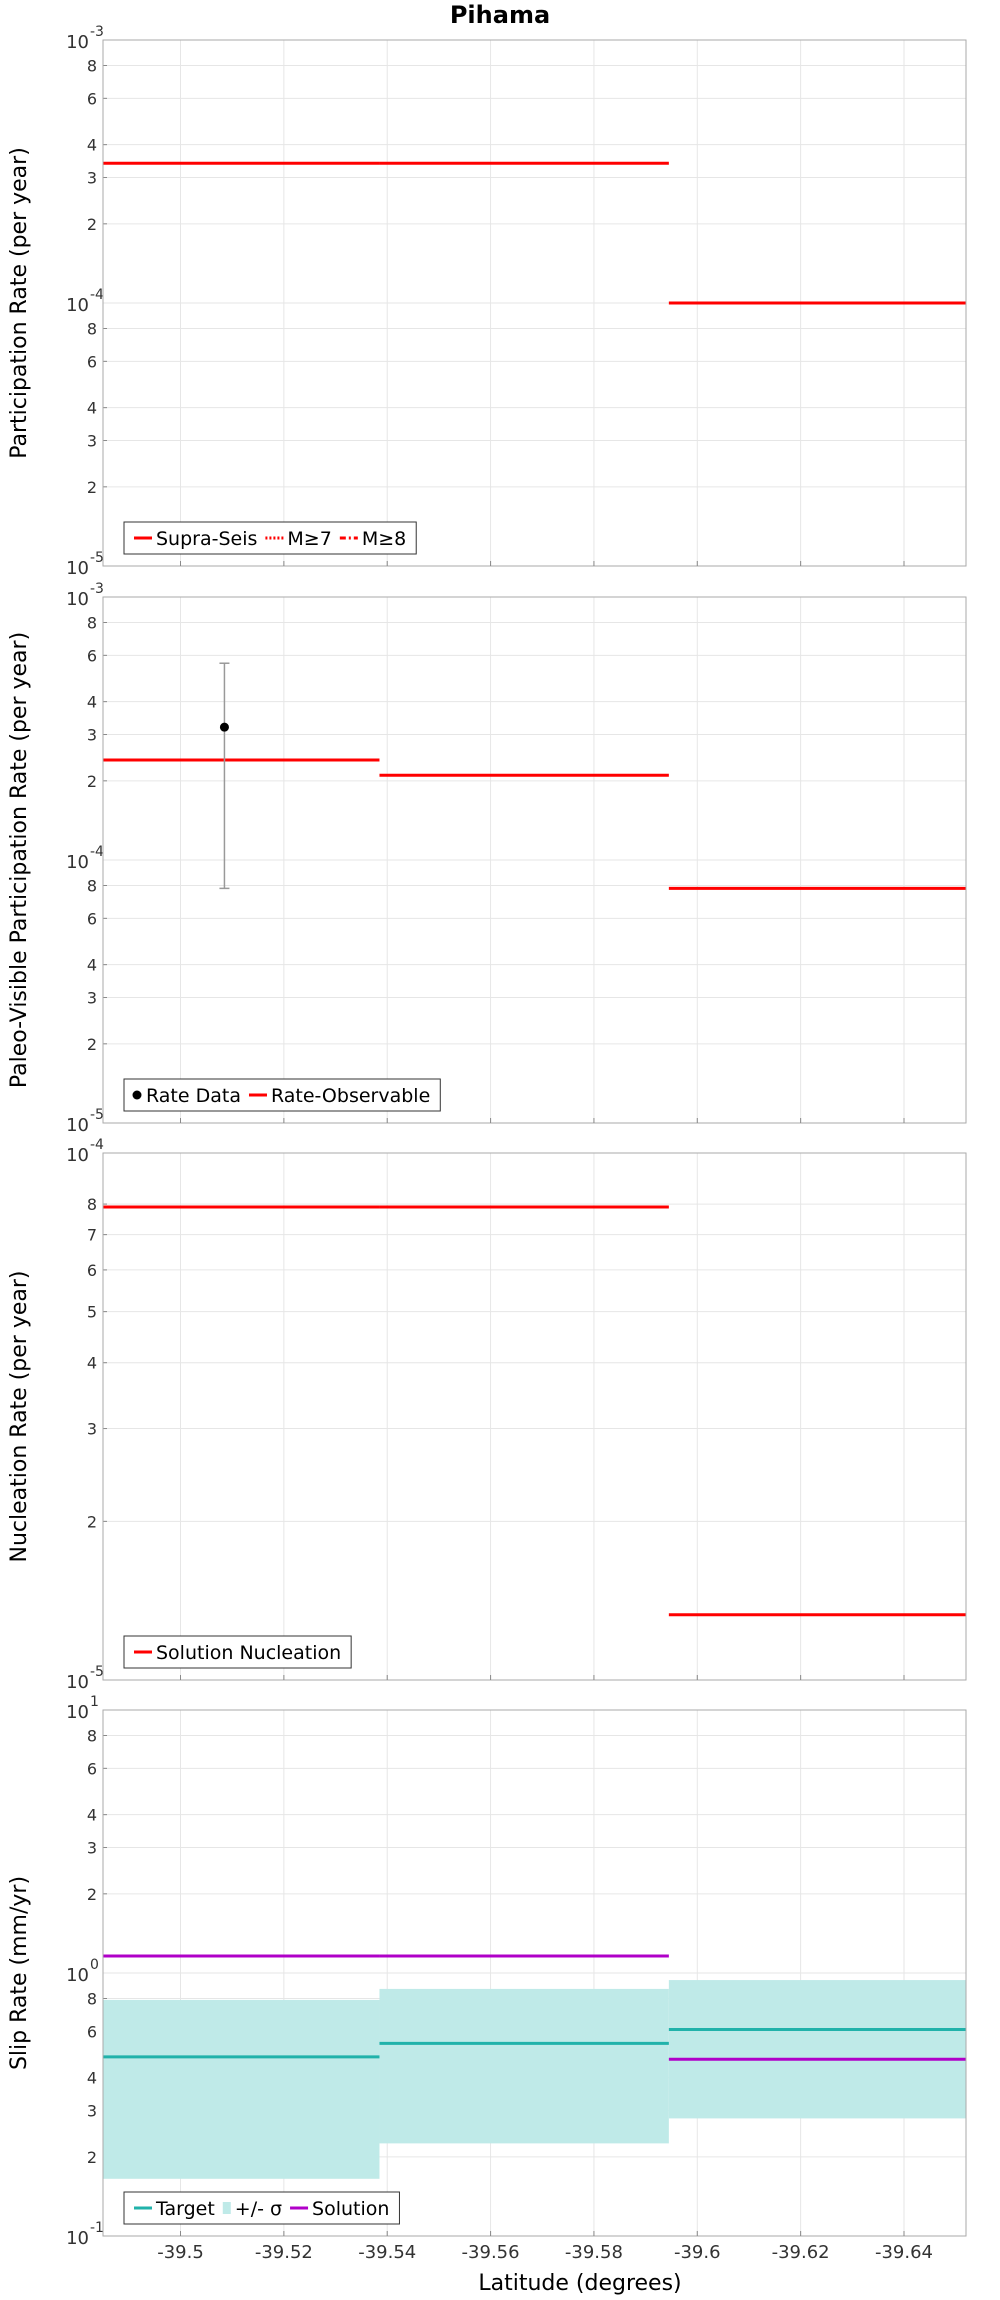 The image size is (1000, 2300). I want to click on x-axis-label: Latitude (degrees), so click(579, 2283).